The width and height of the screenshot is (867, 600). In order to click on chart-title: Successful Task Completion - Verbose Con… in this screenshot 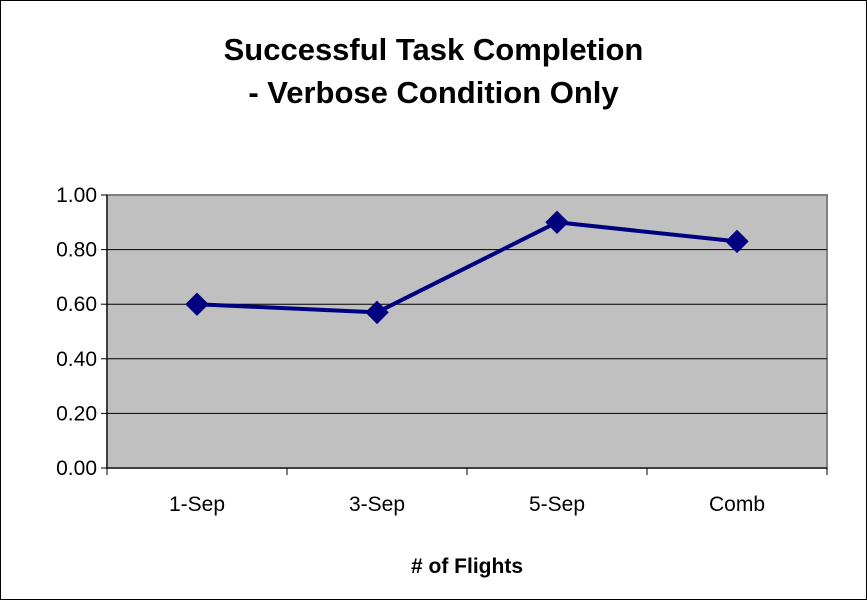, I will do `click(433, 71)`.